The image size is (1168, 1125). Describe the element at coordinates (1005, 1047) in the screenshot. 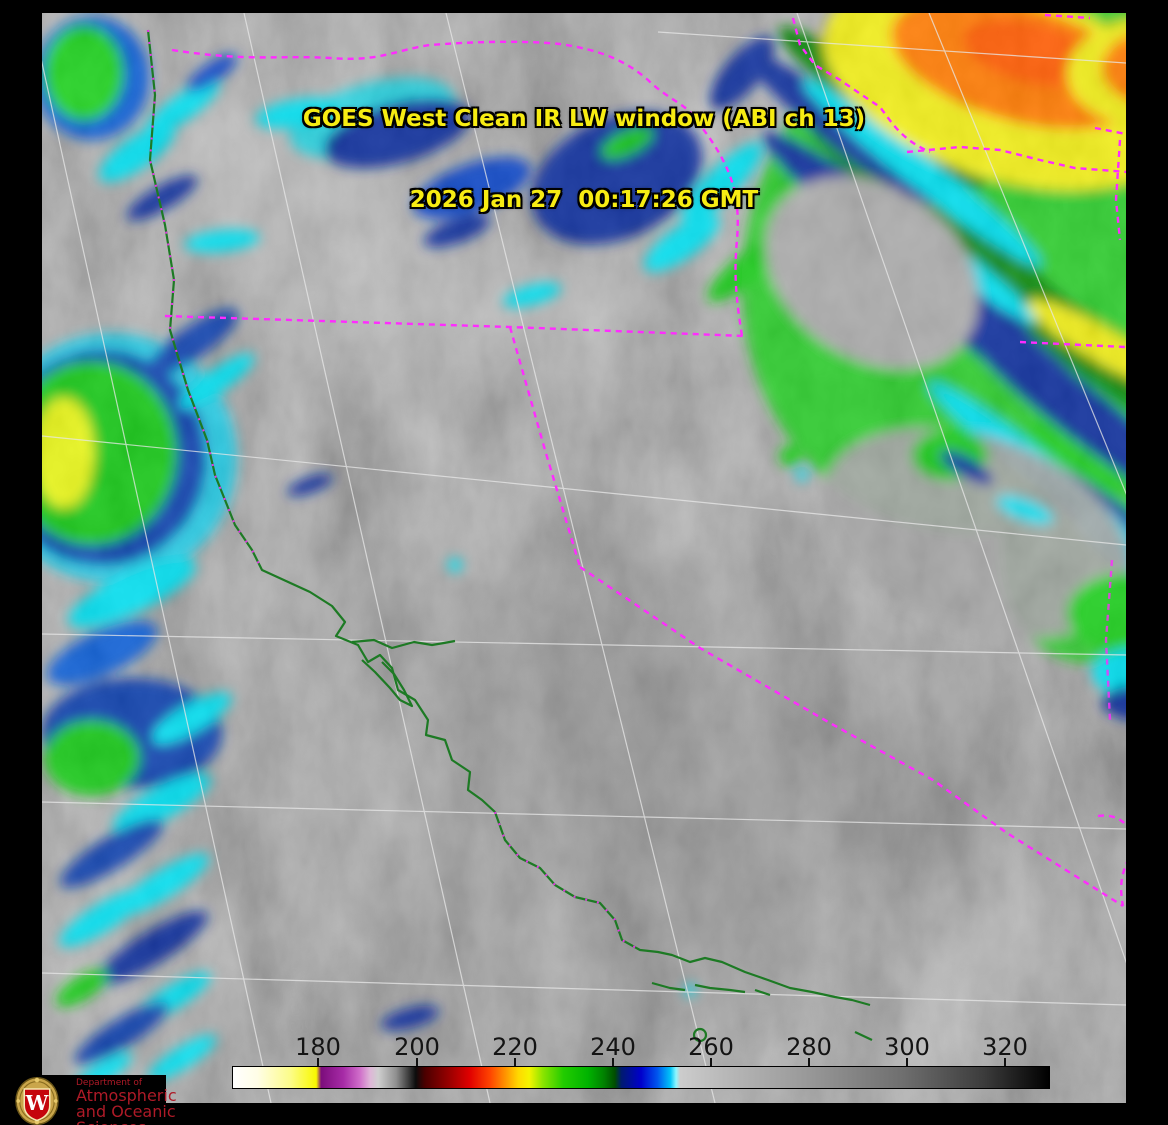

I see `colorbar-label: 320` at that location.